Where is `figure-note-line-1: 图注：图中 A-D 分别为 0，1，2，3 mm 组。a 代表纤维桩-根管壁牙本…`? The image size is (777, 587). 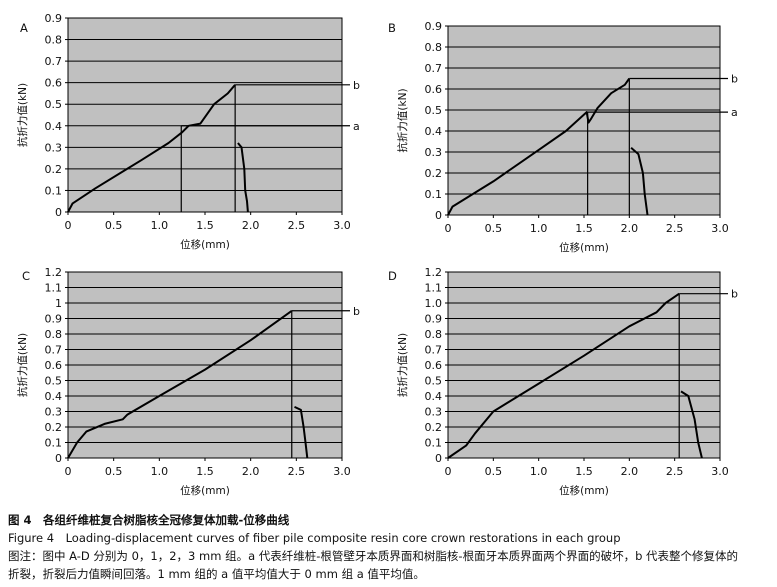
figure-note-line-1: 图注：图中 A-D 分别为 0，1，2，3 mm 组。a 代表纤维桩-根管壁牙本… is located at coordinates (373, 556).